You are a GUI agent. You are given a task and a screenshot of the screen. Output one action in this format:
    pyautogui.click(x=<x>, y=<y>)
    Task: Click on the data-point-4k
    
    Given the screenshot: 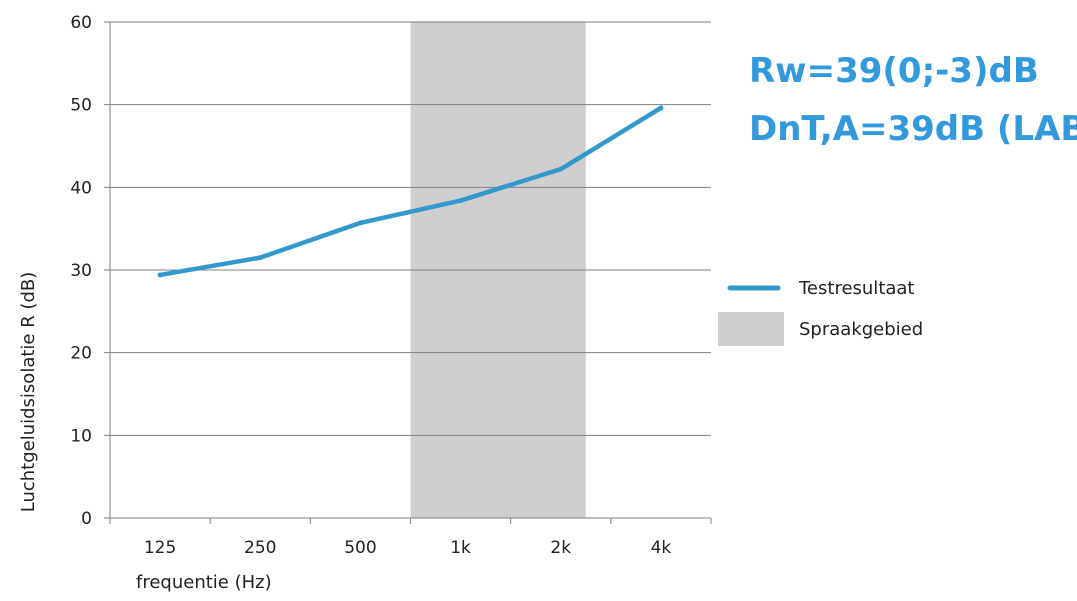 What is the action you would take?
    pyautogui.click(x=661, y=108)
    